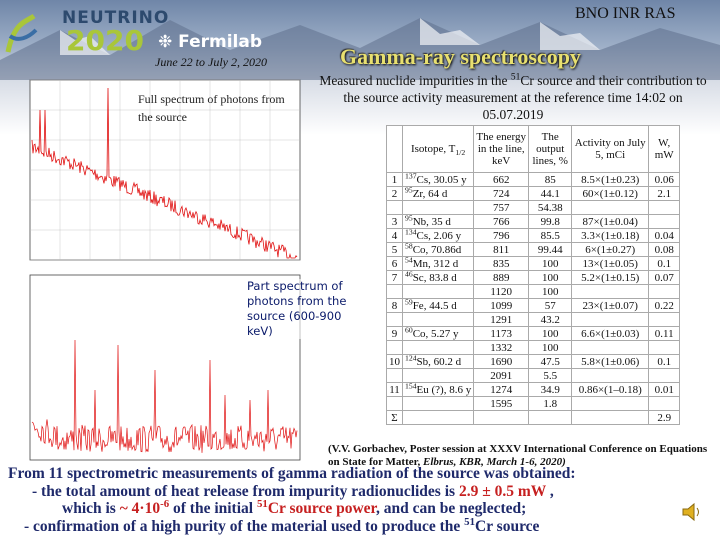 The width and height of the screenshot is (720, 540). I want to click on number-cell: Σ, so click(394, 417).